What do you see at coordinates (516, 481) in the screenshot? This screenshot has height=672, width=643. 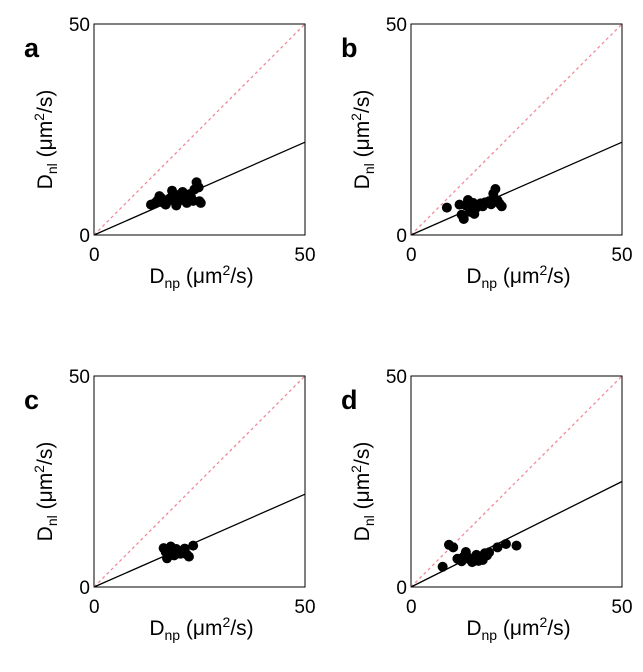 I see `identity-line-d` at bounding box center [516, 481].